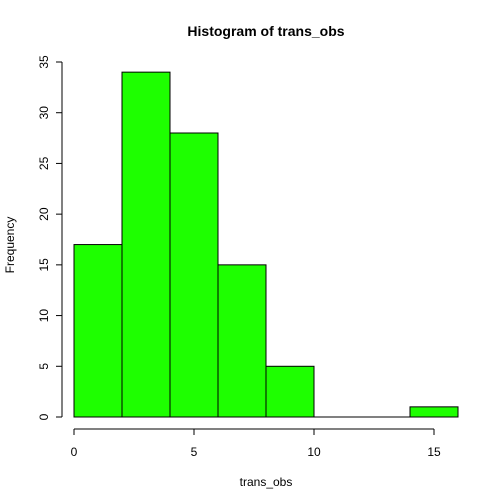 This screenshot has width=504, height=504. Describe the element at coordinates (256, 443) in the screenshot. I see `x-axis: 0 5 10 15` at that location.